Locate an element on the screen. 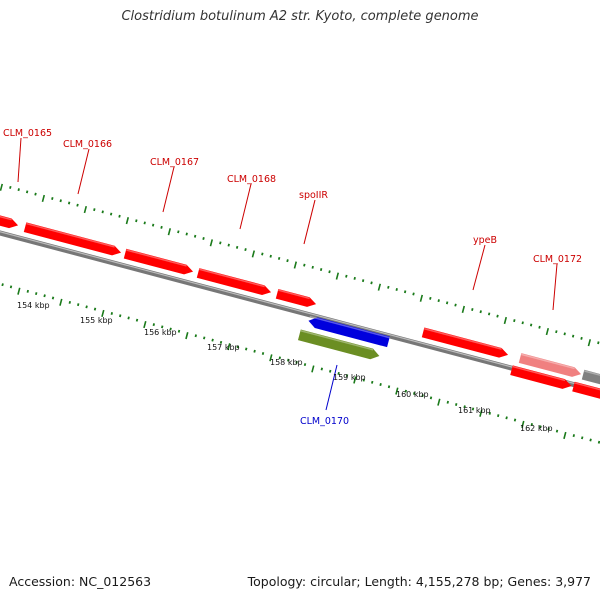  gene-arrow-rna-shine is located at coordinates (337, 340).